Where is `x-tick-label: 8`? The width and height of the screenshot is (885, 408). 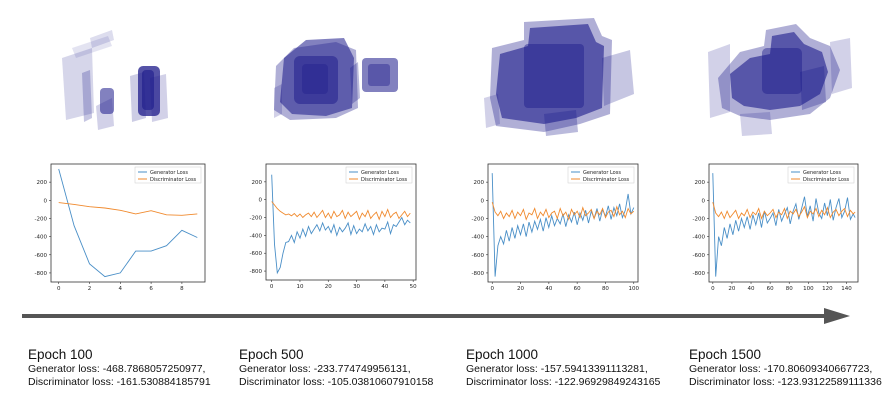
x-tick-label: 8 is located at coordinates (182, 289).